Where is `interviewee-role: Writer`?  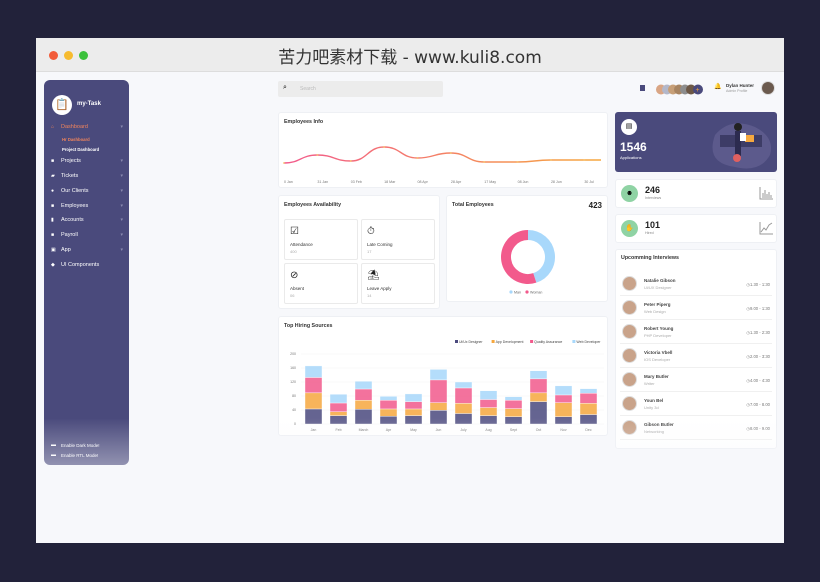
interviewee-role: Writer is located at coordinates (649, 383).